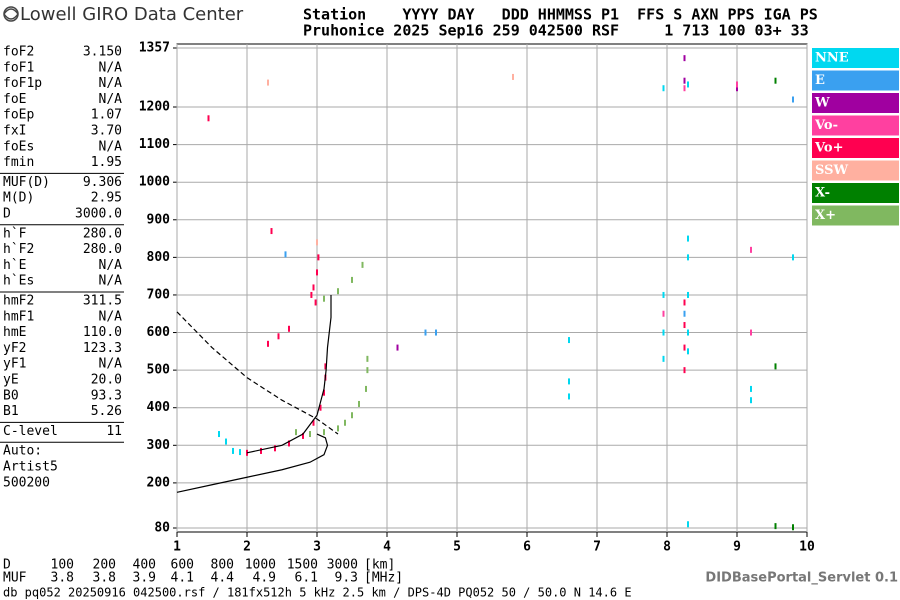 The width and height of the screenshot is (900, 600). What do you see at coordinates (387, 547) in the screenshot?
I see `x-tick-label: 4` at bounding box center [387, 547].